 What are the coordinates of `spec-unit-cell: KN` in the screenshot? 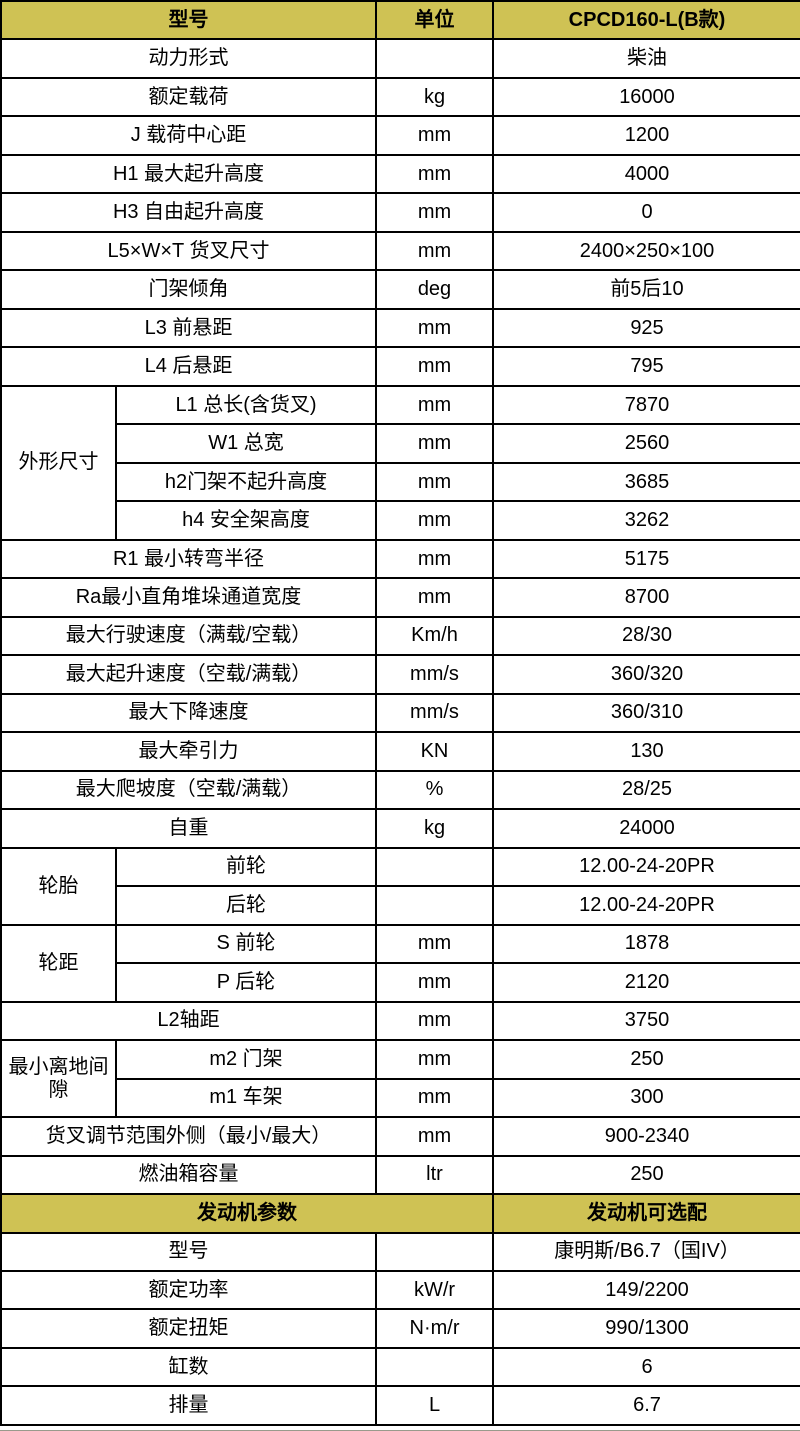 It's located at (434, 751).